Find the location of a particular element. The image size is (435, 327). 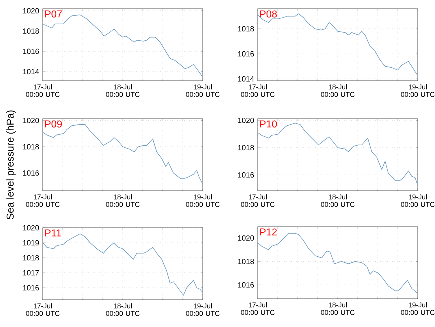

chart-title: P11 is located at coordinates (54, 233).